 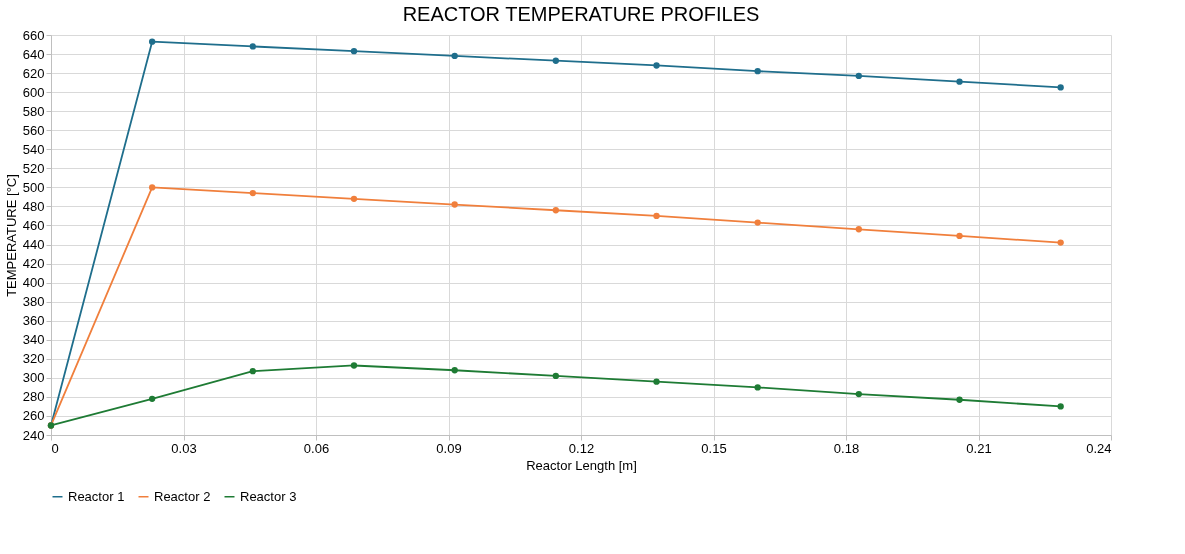 I want to click on y-tick-label: 640, so click(x=33, y=54).